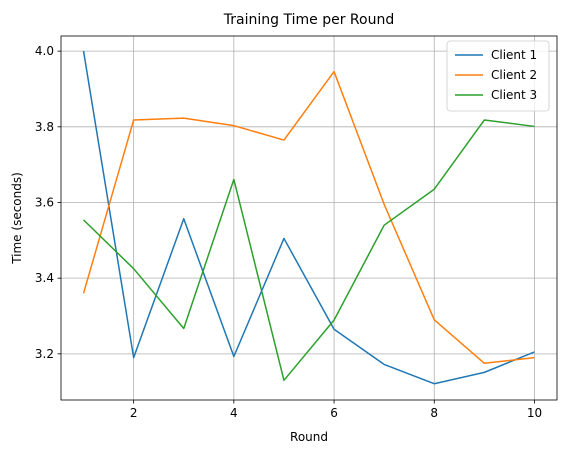  Describe the element at coordinates (234, 413) in the screenshot. I see `x-tick-label: 4` at that location.